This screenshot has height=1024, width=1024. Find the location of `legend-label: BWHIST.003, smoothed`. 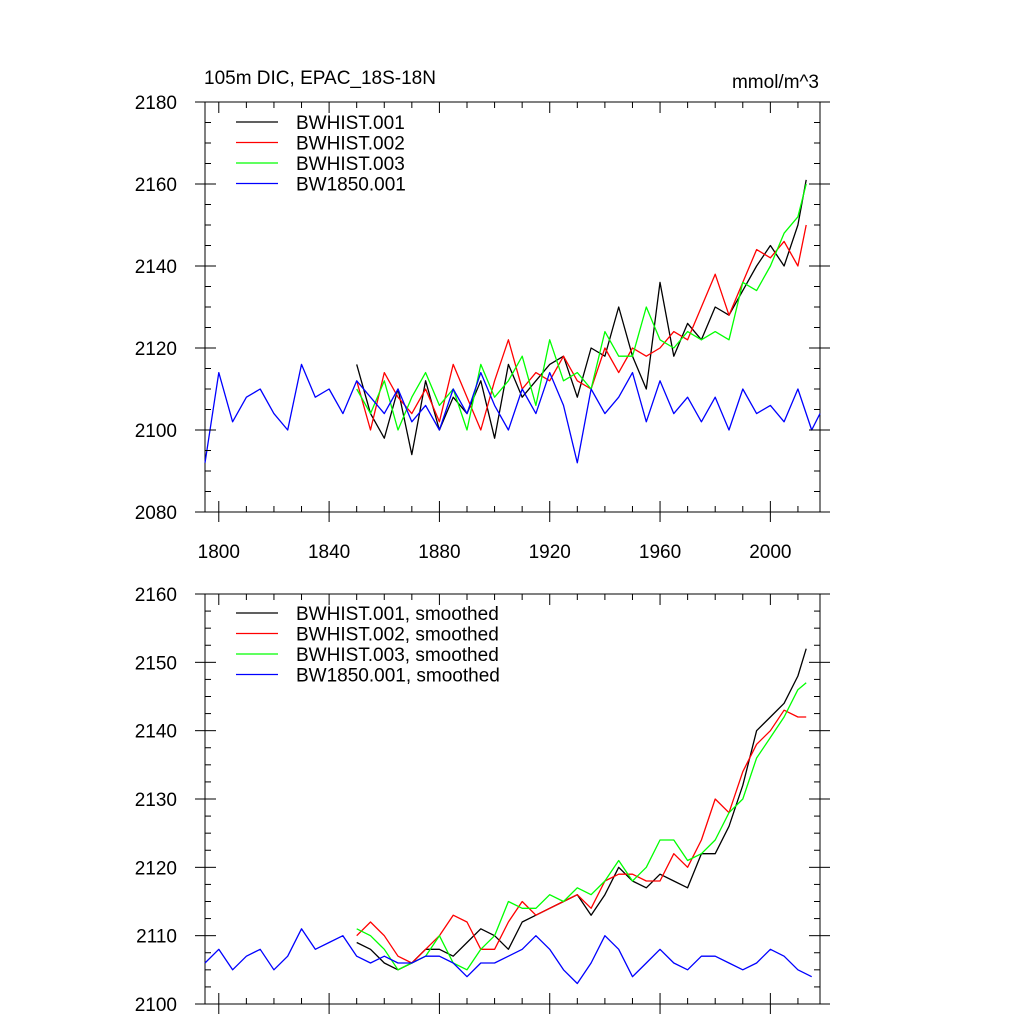

legend-label: BWHIST.003, smoothed is located at coordinates (397, 655).